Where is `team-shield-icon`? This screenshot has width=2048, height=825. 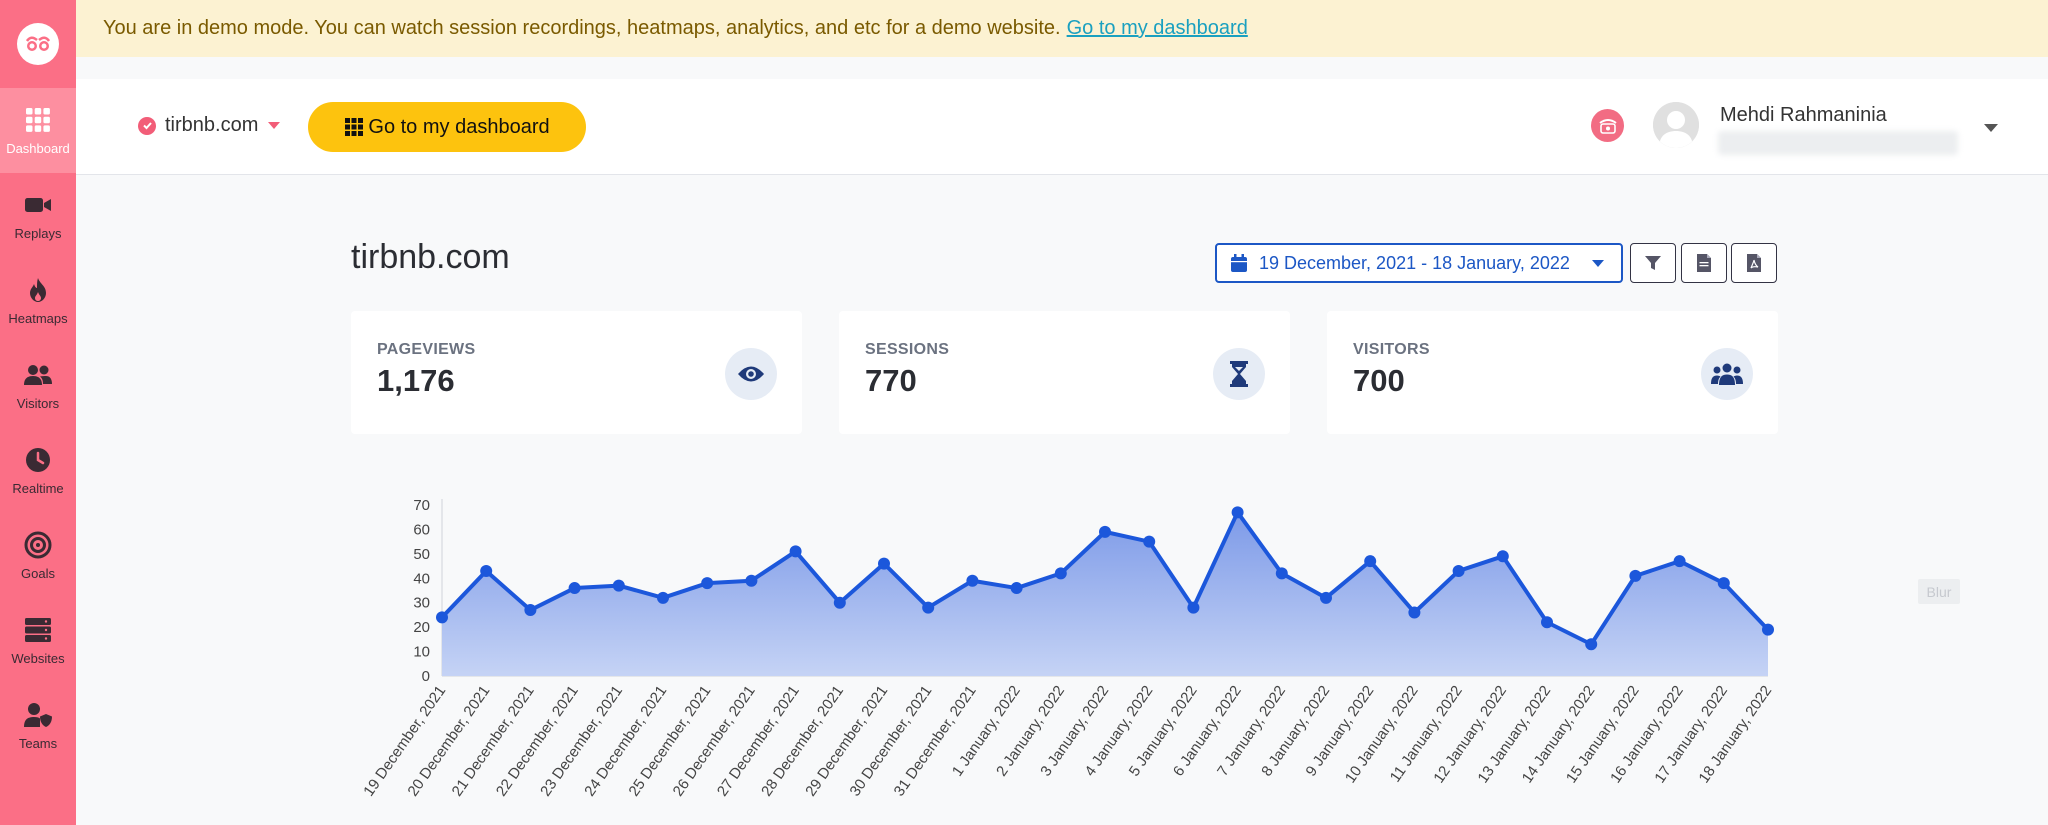 team-shield-icon is located at coordinates (38, 715).